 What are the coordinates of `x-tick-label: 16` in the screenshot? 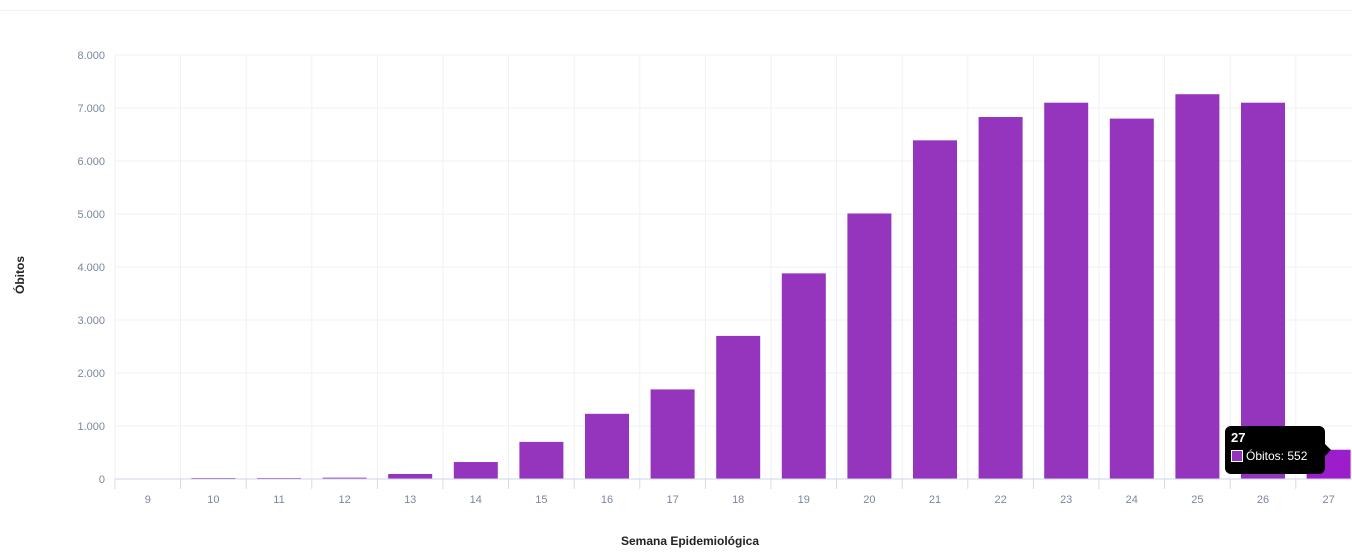 It's located at (607, 500).